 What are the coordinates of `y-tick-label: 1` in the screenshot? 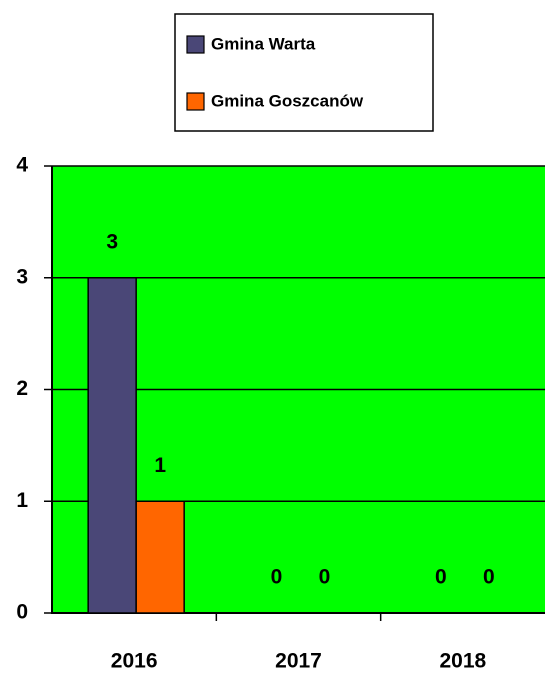 It's located at (22, 500).